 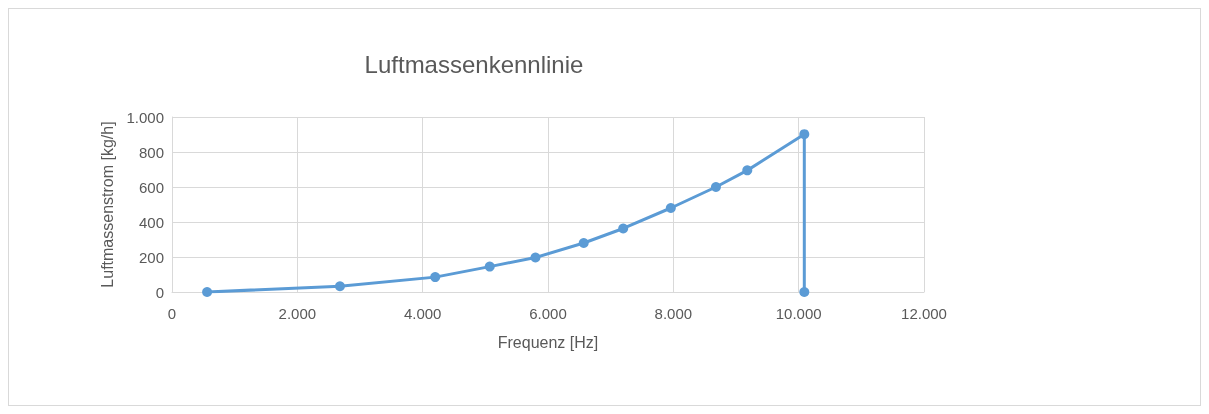 What do you see at coordinates (108, 204) in the screenshot?
I see `y-axis-title: Luftmassenstrom [kg/h]` at bounding box center [108, 204].